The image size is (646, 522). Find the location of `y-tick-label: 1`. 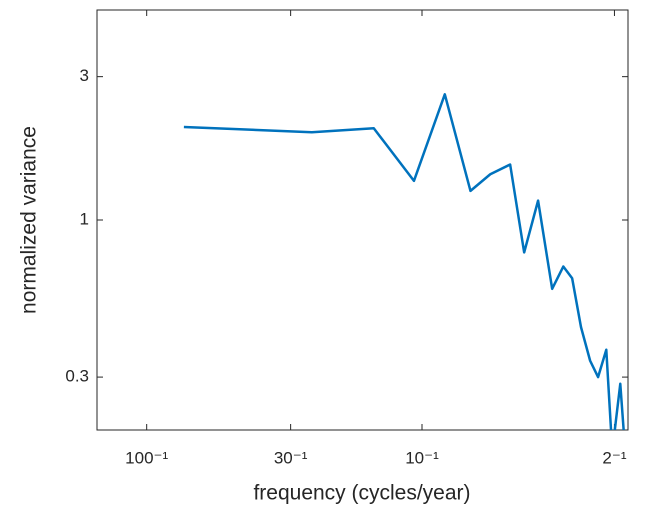

y-tick-label: 1 is located at coordinates (84, 218).